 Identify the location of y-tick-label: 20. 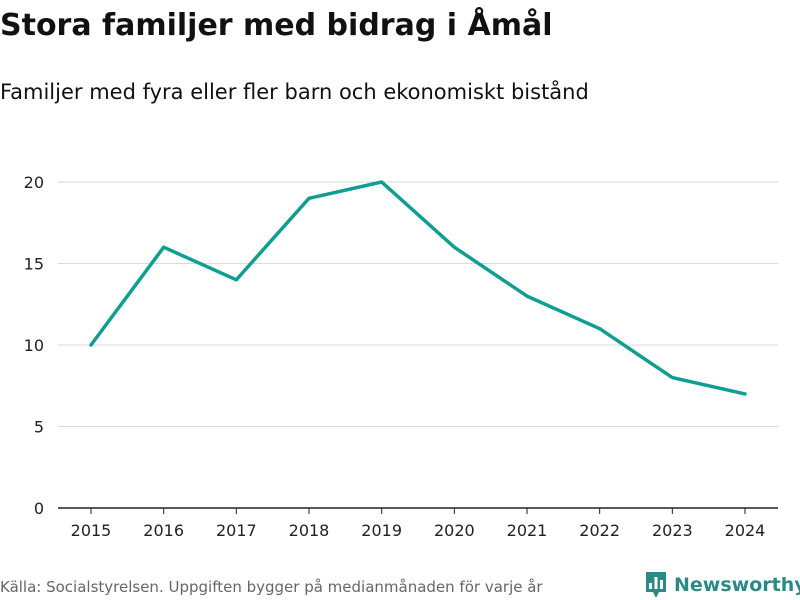
(34, 182).